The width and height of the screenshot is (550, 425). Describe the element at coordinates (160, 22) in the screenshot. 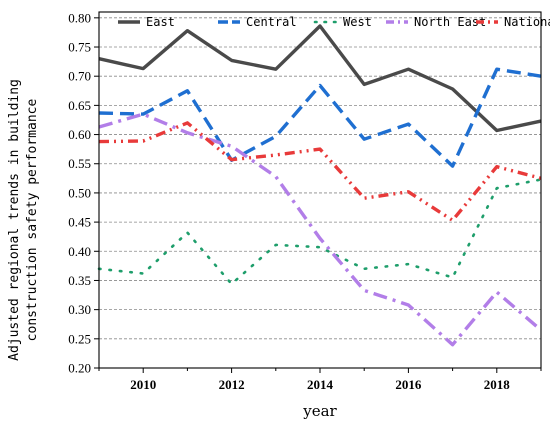

I see `legend-label: East` at that location.